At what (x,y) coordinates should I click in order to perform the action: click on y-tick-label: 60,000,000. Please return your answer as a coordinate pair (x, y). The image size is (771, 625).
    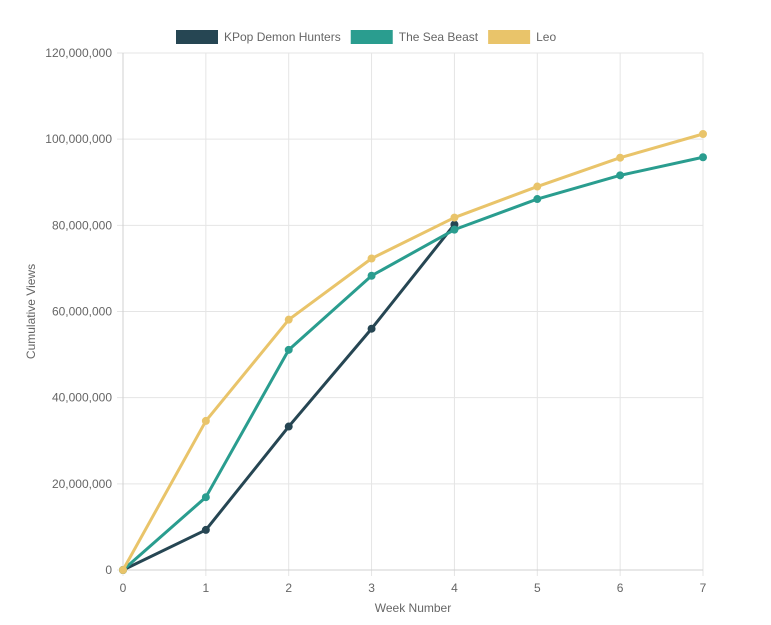
    Looking at the image, I should click on (82, 312).